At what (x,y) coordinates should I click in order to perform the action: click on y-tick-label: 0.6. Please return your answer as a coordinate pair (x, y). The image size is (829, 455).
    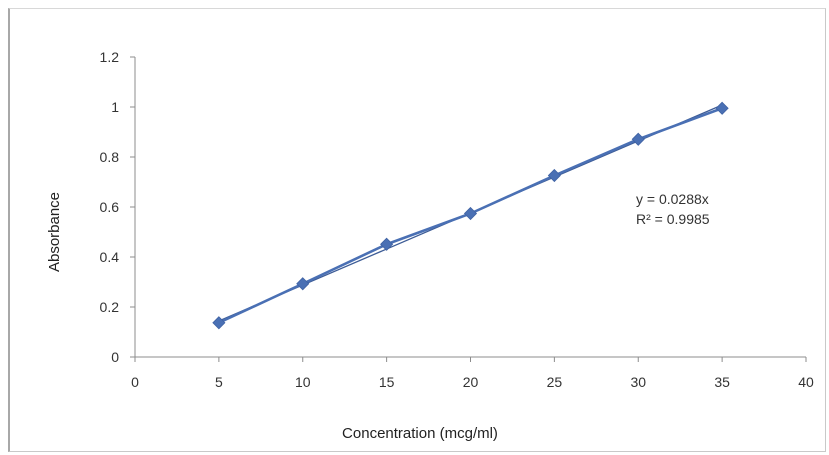
    Looking at the image, I should click on (110, 207).